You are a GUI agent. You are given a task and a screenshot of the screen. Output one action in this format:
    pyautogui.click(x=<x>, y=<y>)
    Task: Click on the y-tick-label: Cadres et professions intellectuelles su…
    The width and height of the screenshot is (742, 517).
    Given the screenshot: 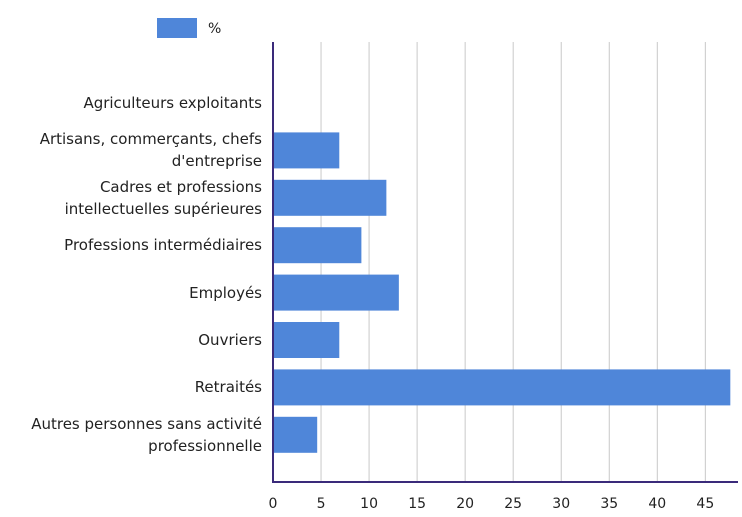 What is the action you would take?
    pyautogui.click(x=163, y=197)
    